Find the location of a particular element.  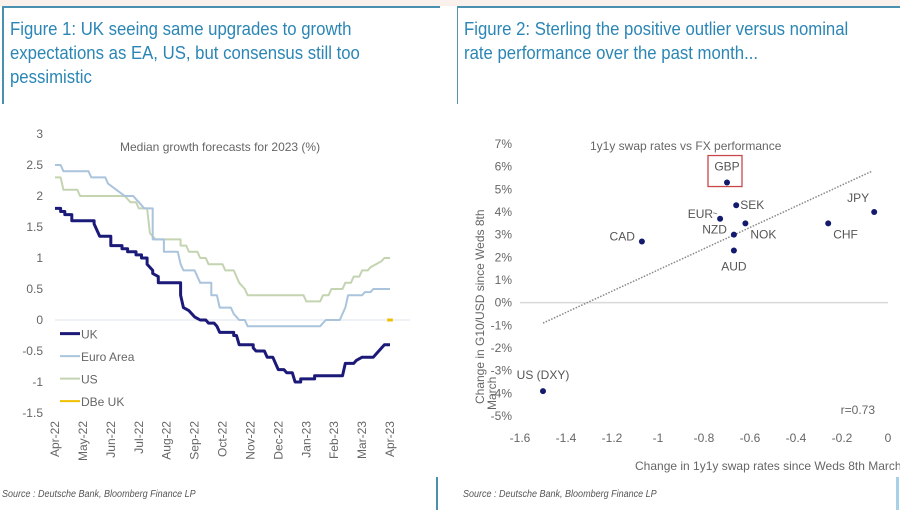

point-nok is located at coordinates (745, 223).